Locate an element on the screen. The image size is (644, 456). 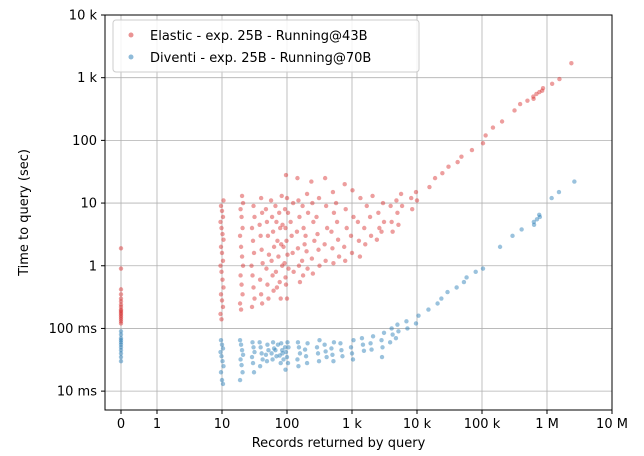
y-tick-label: 100 is located at coordinates (84, 141).